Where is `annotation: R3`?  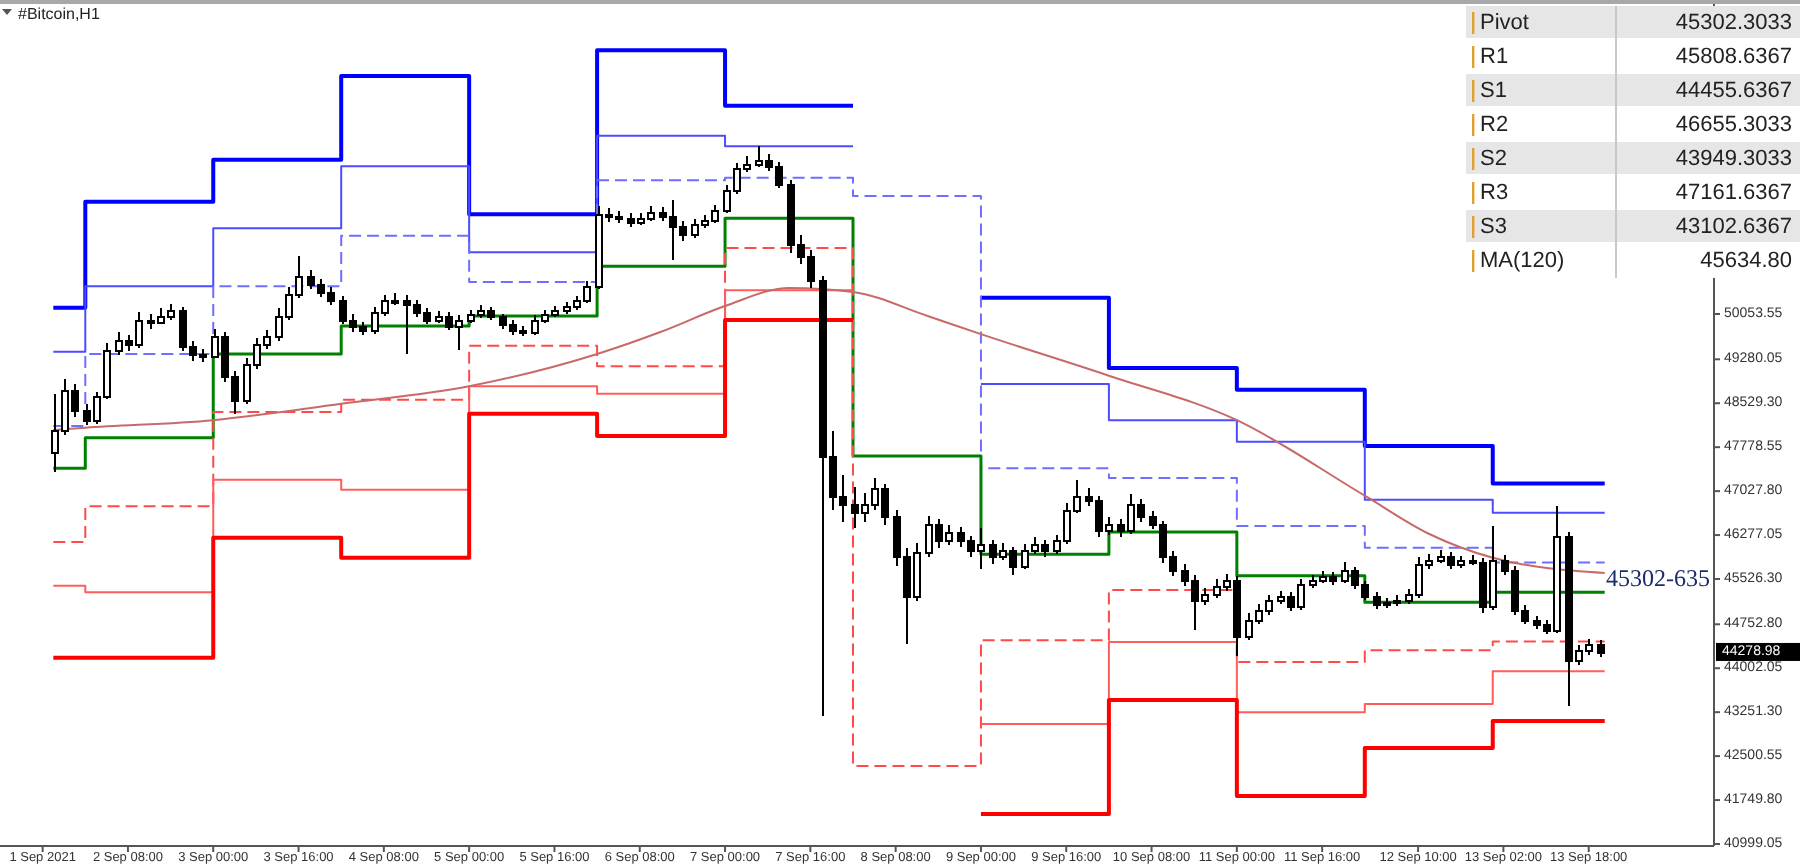 annotation: R3 is located at coordinates (1494, 193).